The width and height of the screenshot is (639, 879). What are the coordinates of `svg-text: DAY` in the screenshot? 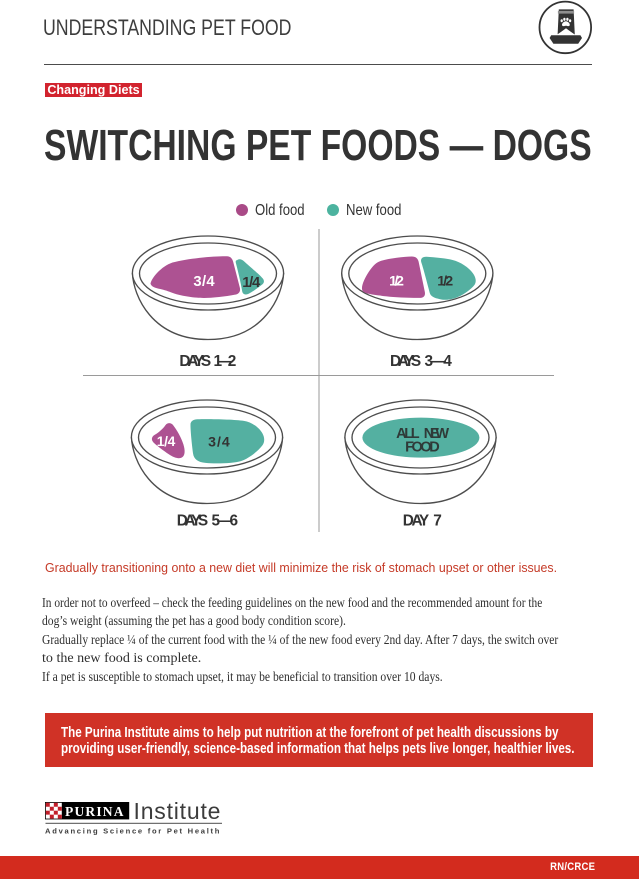 It's located at (416, 520).